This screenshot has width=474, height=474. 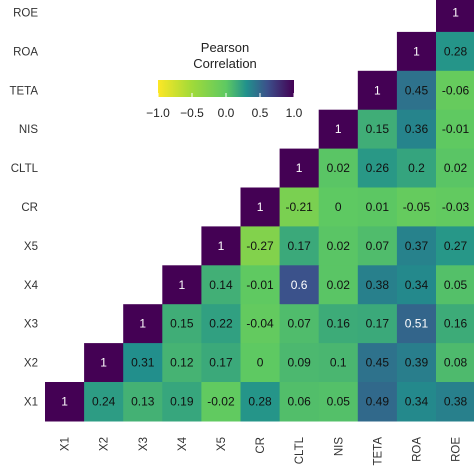 I want to click on cell-value-label: -0.03, so click(x=456, y=207).